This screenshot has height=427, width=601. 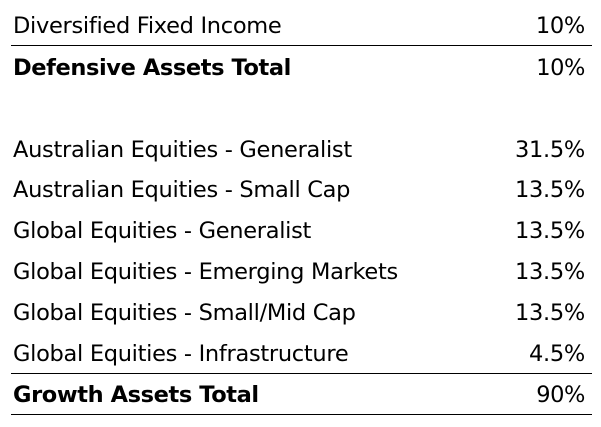 I want to click on row-label: Diversified Fixed Income, so click(x=147, y=26).